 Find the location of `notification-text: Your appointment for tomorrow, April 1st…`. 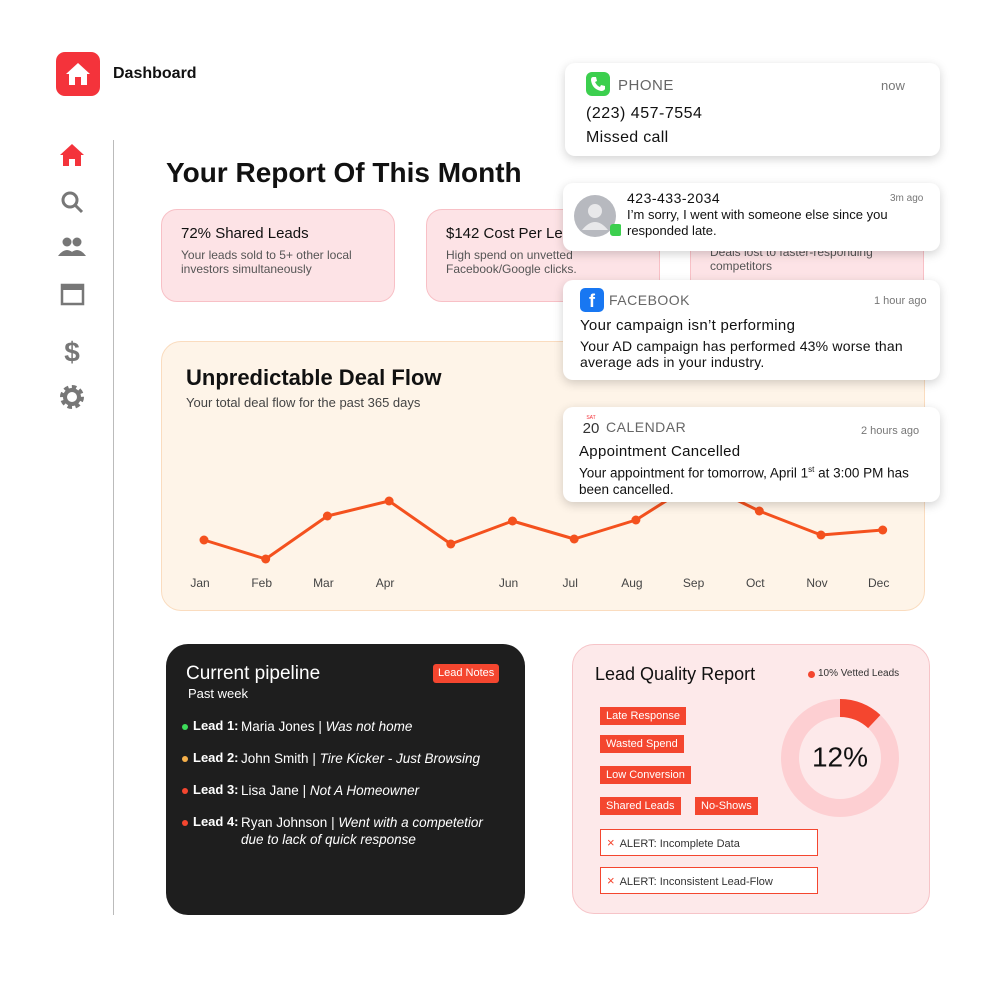

notification-text: Your appointment for tomorrow, April 1st… is located at coordinates (751, 480).